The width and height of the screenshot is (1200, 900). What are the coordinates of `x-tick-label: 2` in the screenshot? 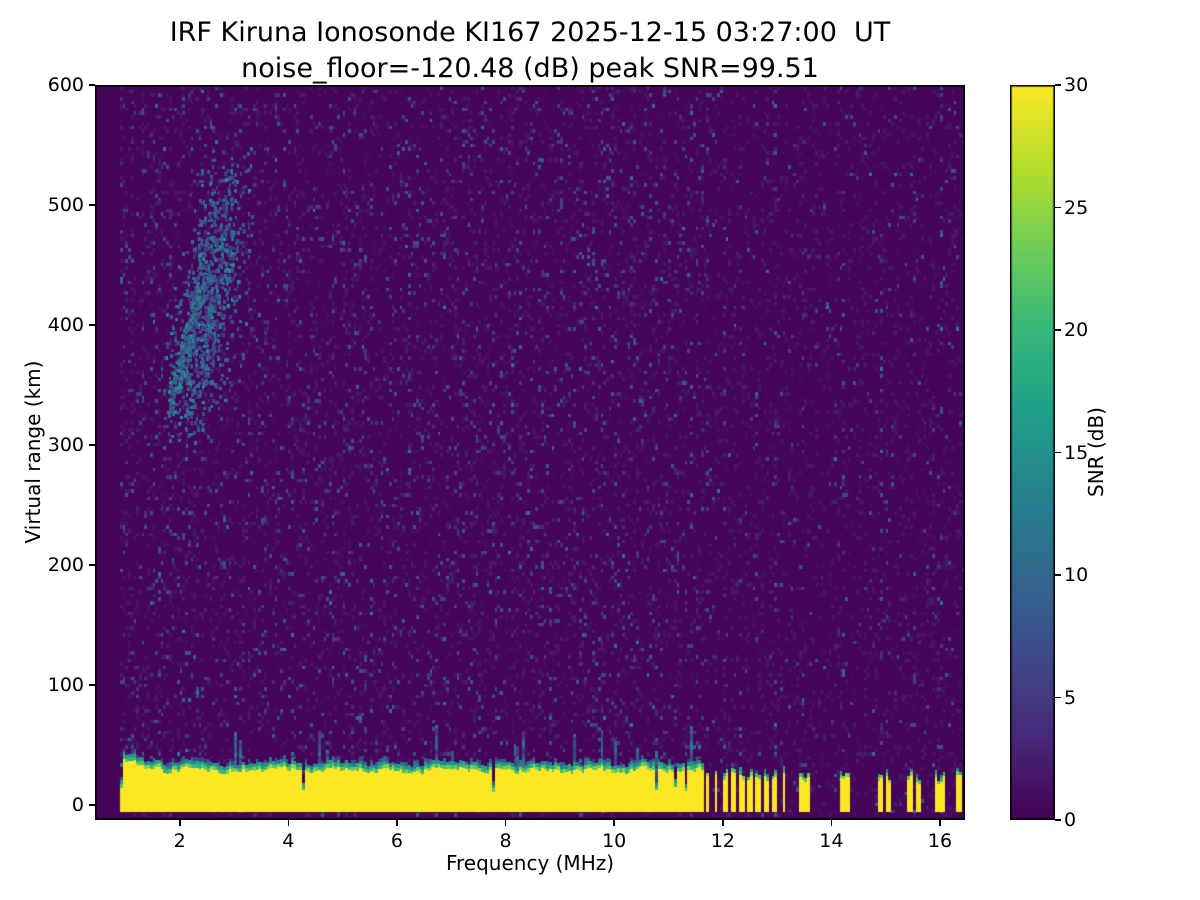 It's located at (179, 841).